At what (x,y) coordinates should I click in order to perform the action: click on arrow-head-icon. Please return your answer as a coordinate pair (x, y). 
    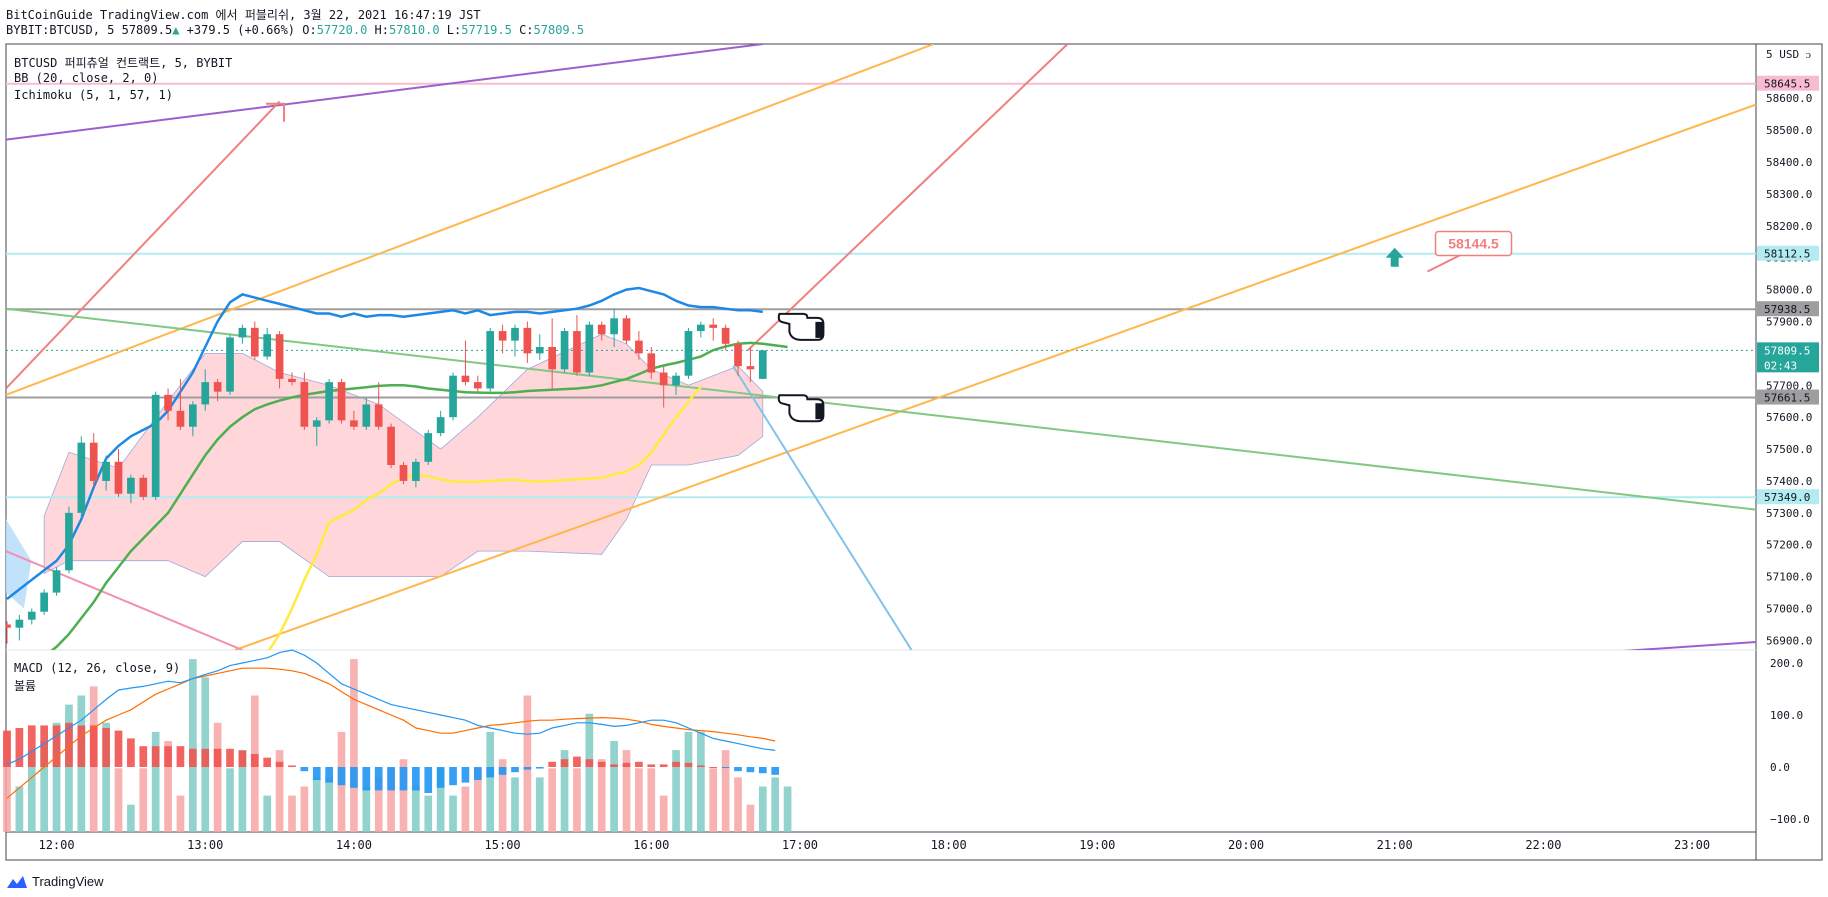
    Looking at the image, I should click on (276, 112).